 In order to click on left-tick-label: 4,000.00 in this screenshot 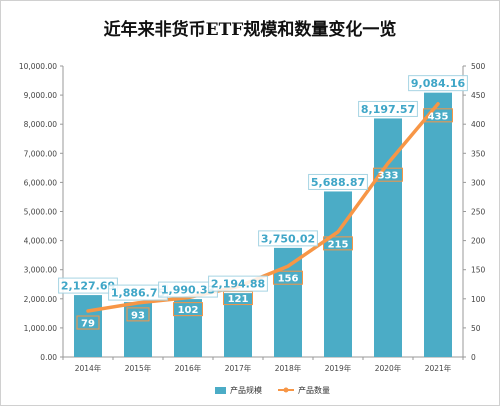, I will do `click(41, 241)`.